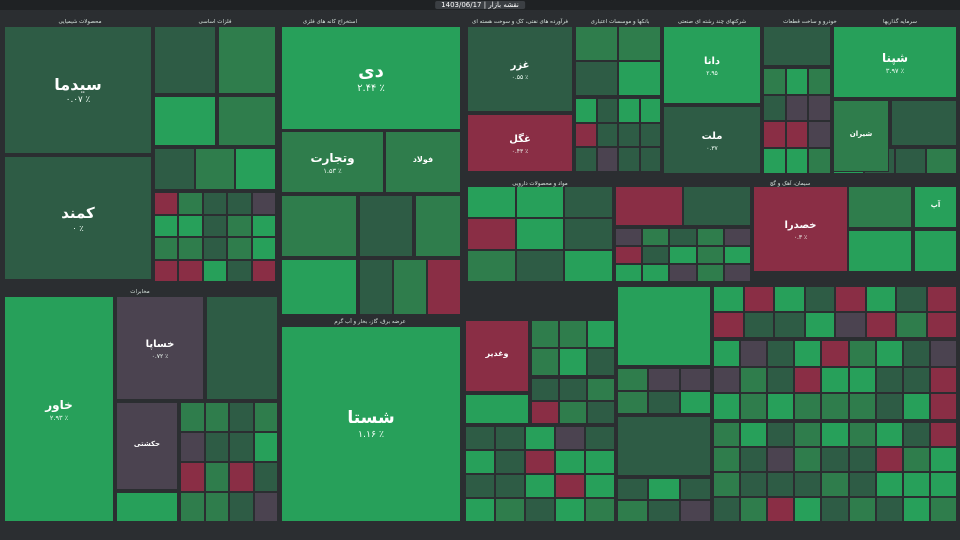  I want to click on ticker-tile: شستا ۱.۱۶ ٪, so click(371, 424).